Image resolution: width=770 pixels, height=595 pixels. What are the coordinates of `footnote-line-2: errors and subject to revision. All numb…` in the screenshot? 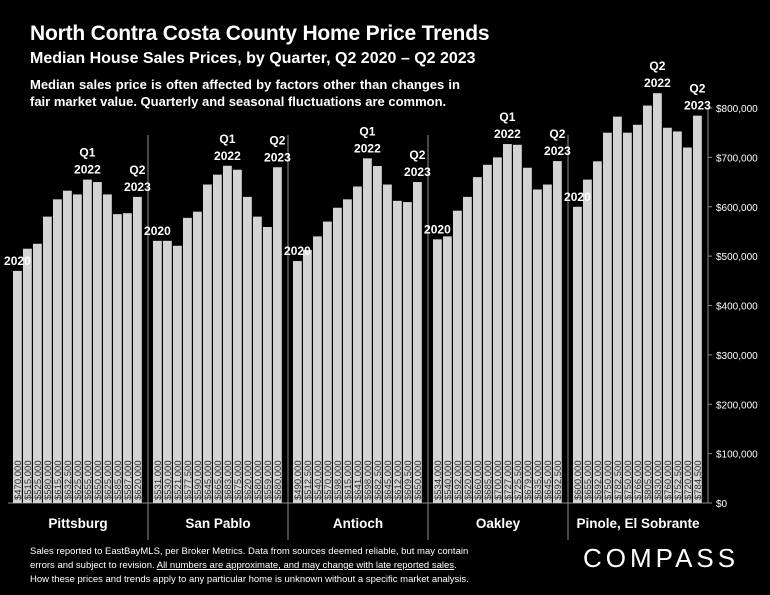 It's located at (290, 566).